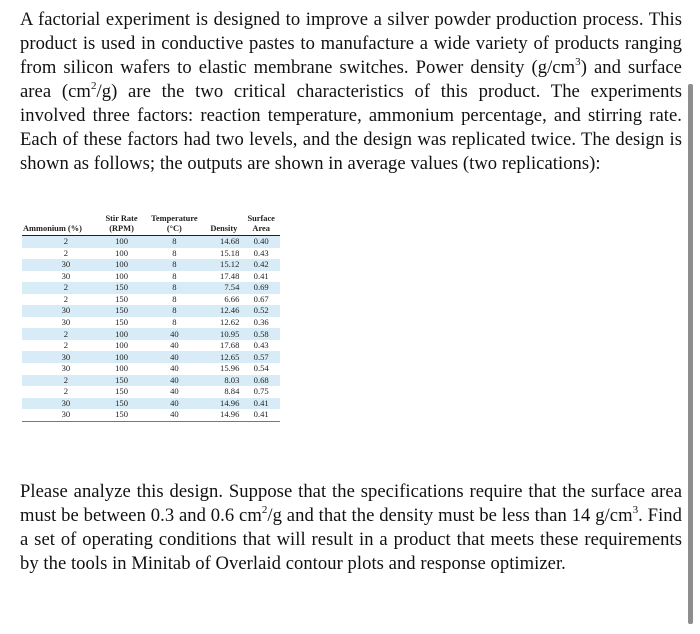 The width and height of the screenshot is (700, 634). What do you see at coordinates (261, 311) in the screenshot?
I see `cell-surface-area: 0.52` at bounding box center [261, 311].